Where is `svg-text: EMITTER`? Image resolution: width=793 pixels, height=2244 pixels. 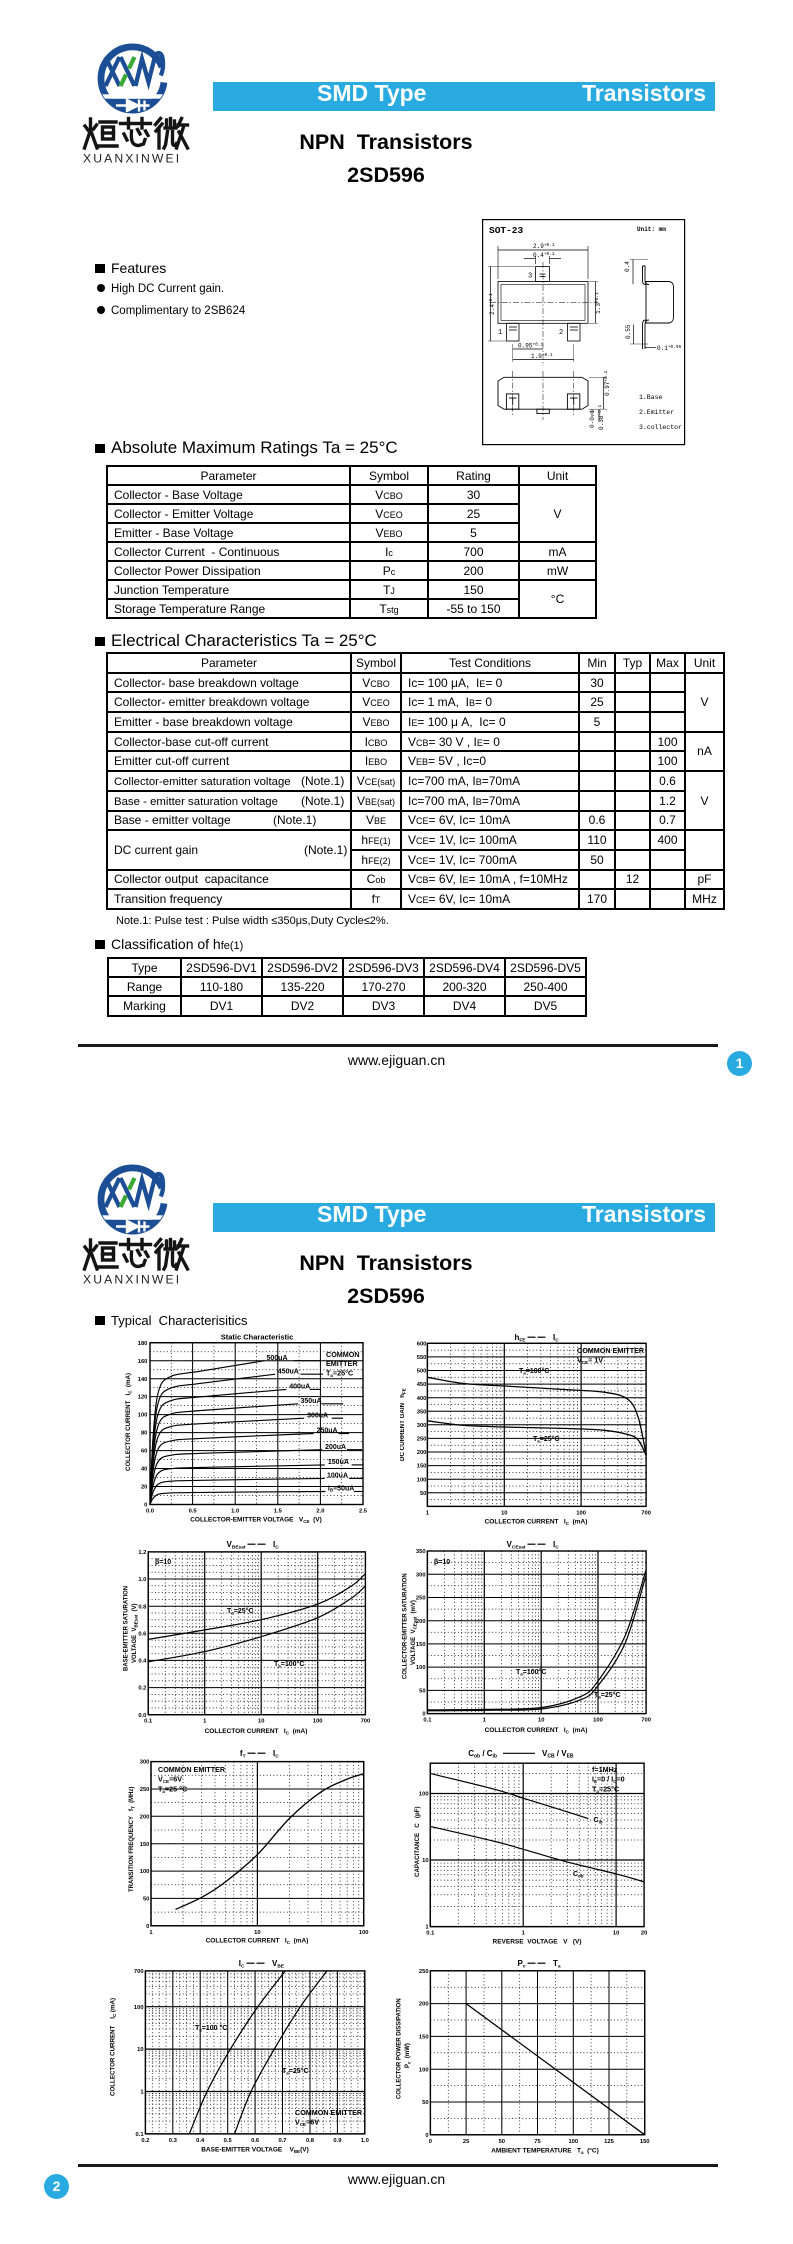 svg-text: EMITTER is located at coordinates (342, 1363).